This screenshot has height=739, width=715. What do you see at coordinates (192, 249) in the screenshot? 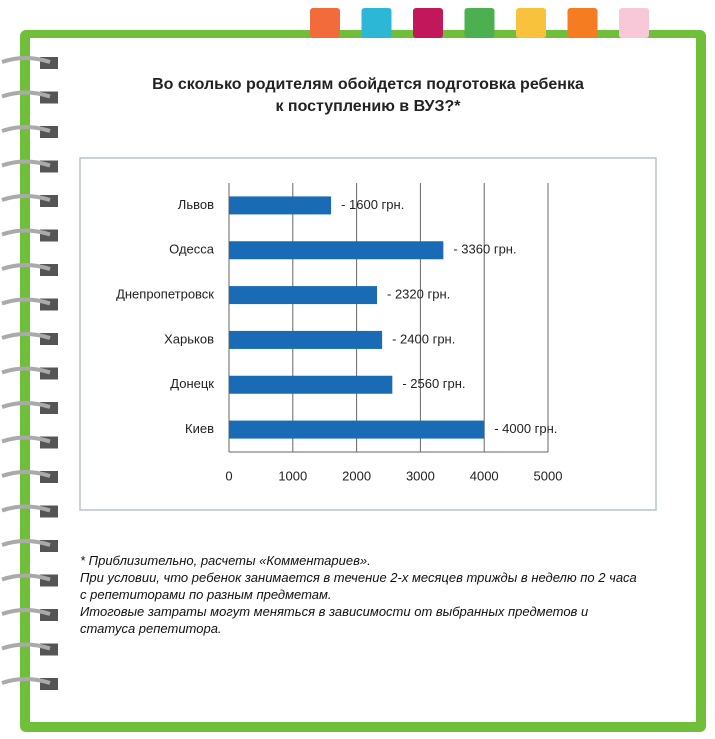
I see `y-tick-label: Одесса` at bounding box center [192, 249].